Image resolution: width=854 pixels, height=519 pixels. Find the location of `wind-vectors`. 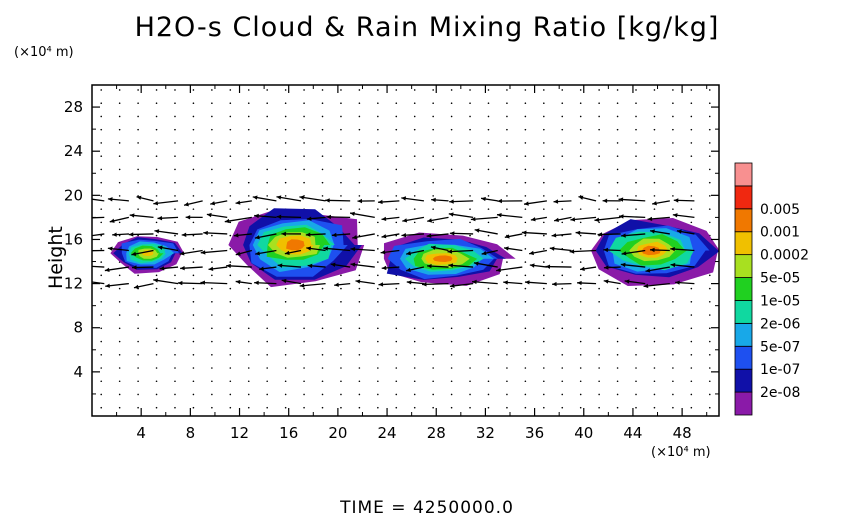

wind-vectors is located at coordinates (393, 242).